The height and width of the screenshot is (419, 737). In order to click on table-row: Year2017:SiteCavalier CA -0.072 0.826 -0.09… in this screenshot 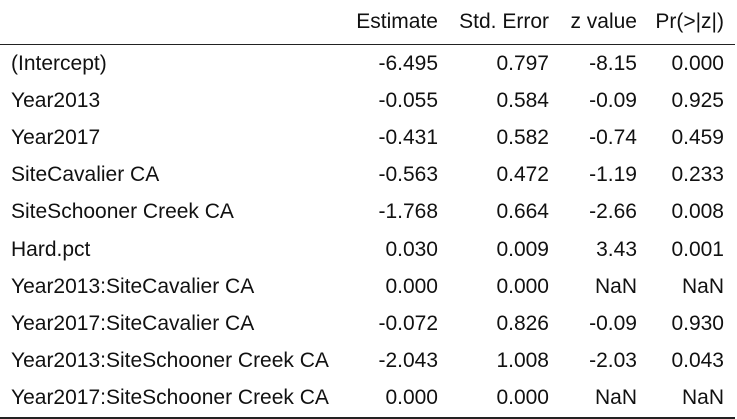, I will do `click(367, 323)`.